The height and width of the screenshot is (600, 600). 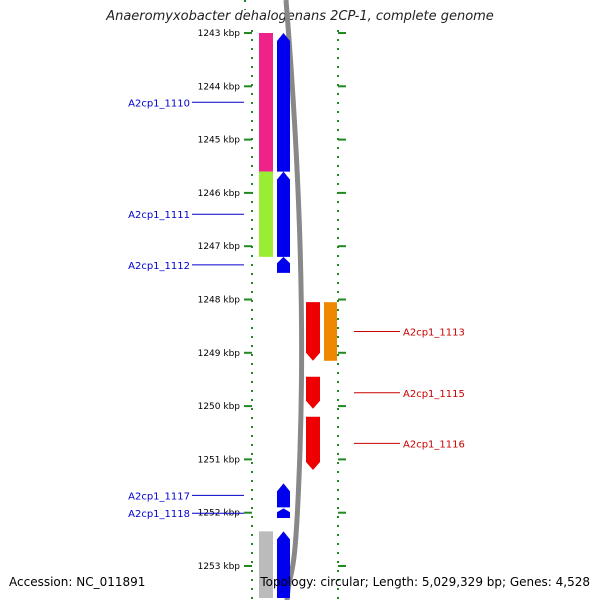 What do you see at coordinates (219, 141) in the screenshot?
I see `ruler-tick-label: 1245 kbp` at bounding box center [219, 141].